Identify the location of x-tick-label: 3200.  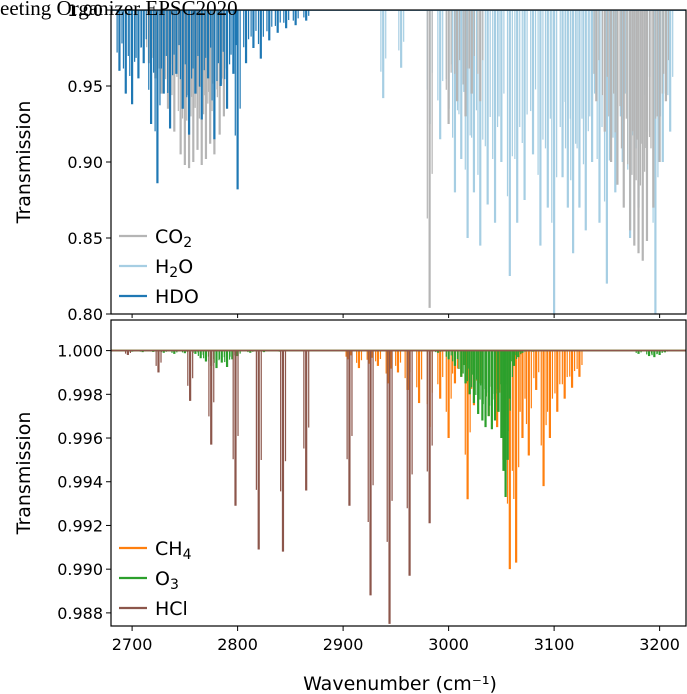
(659, 644).